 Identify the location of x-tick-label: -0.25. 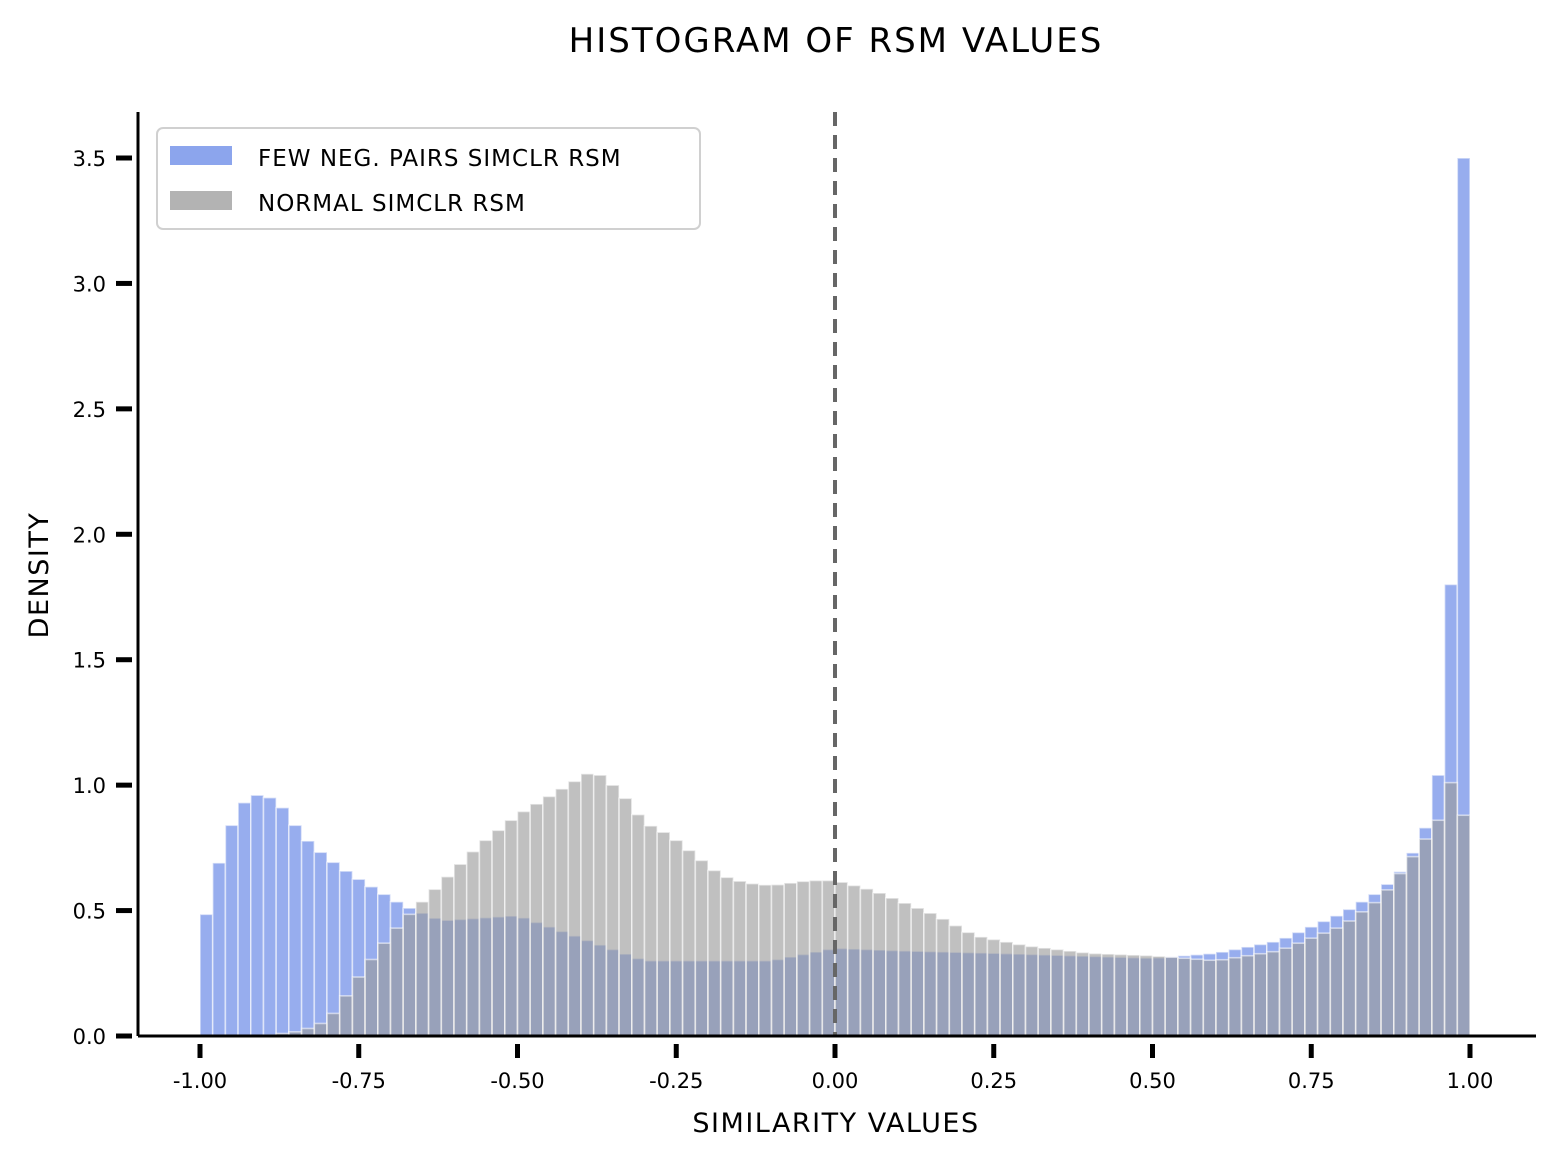
(676, 1081).